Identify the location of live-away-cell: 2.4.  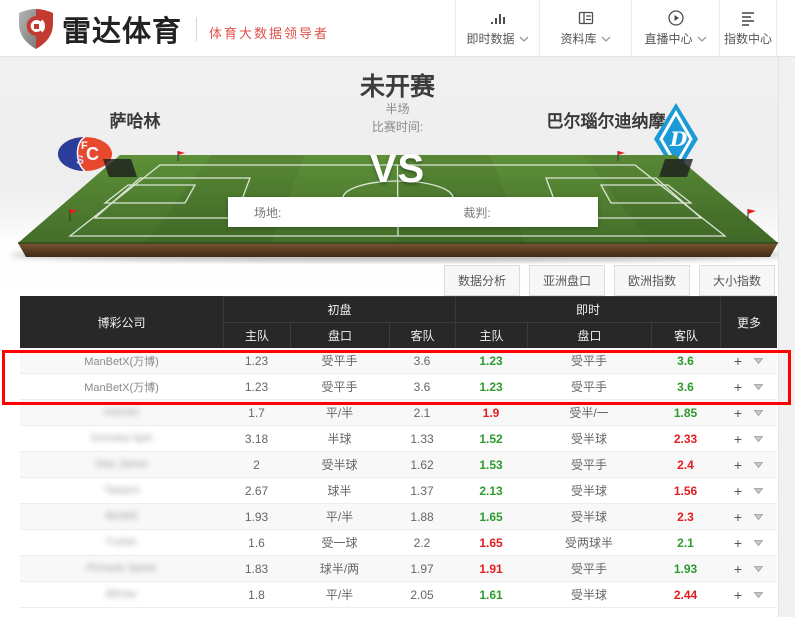
(685, 464).